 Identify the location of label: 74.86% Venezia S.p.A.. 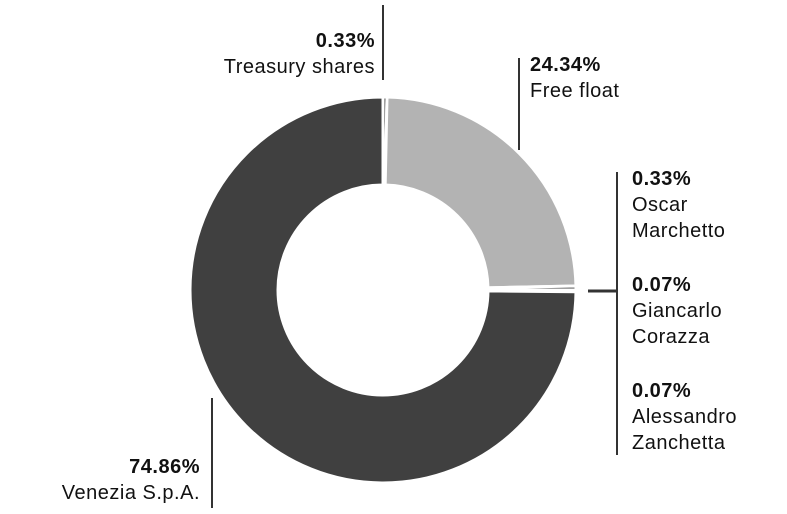
(131, 480).